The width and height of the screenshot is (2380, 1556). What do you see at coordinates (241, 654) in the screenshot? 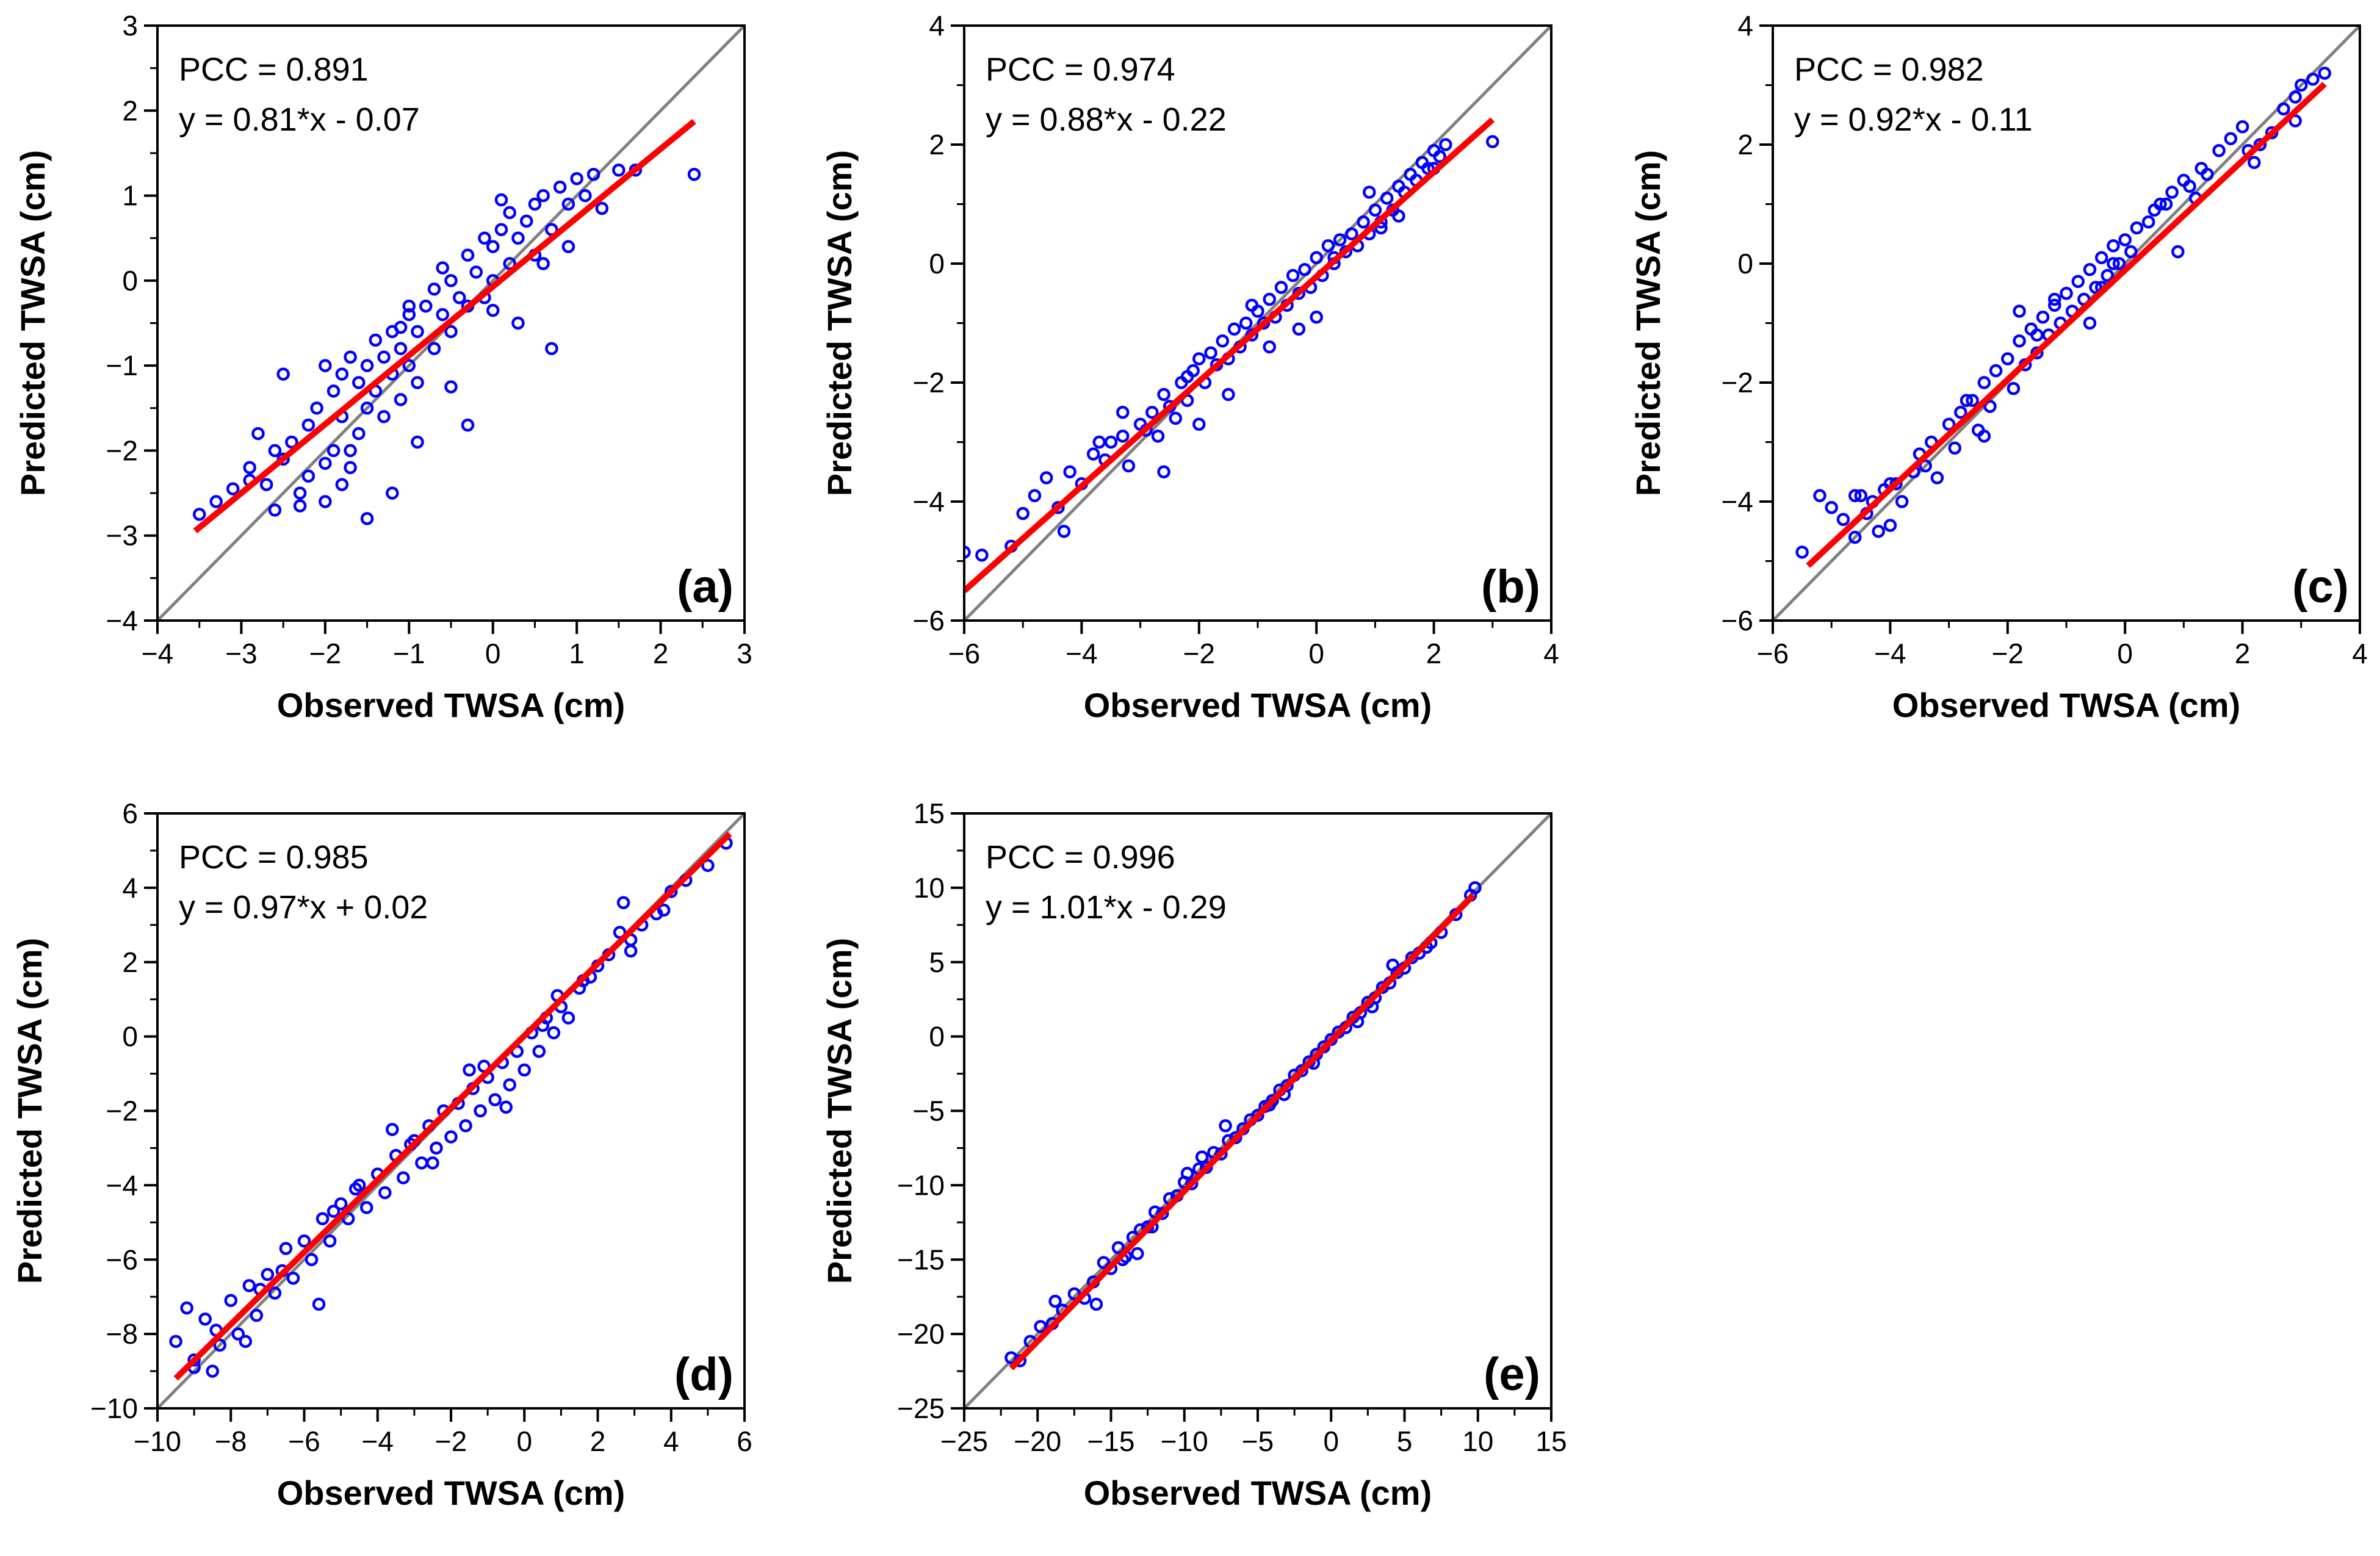
I see `x-tick-label: −3` at bounding box center [241, 654].